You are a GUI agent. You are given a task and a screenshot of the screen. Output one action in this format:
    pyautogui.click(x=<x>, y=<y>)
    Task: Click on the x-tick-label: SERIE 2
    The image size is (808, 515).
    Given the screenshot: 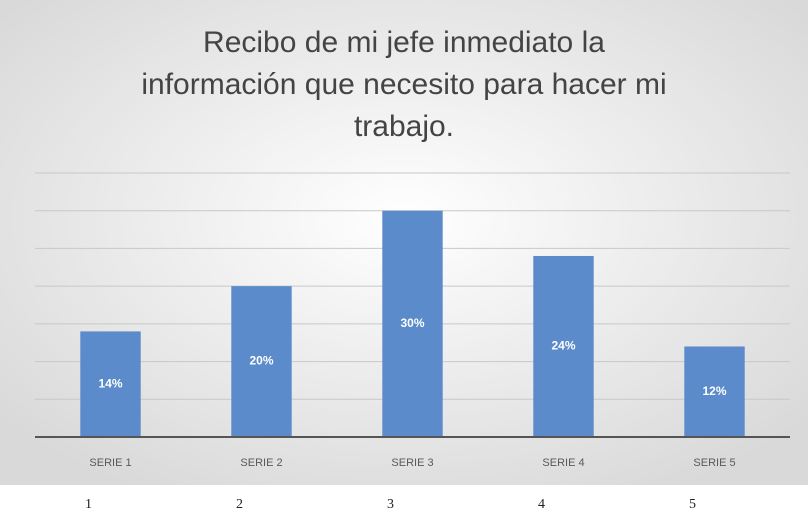 What is the action you would take?
    pyautogui.click(x=261, y=463)
    